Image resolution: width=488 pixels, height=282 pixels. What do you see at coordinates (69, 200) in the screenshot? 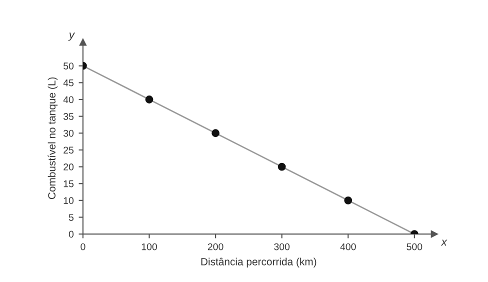
I see `y-tick-label: 10` at bounding box center [69, 200].